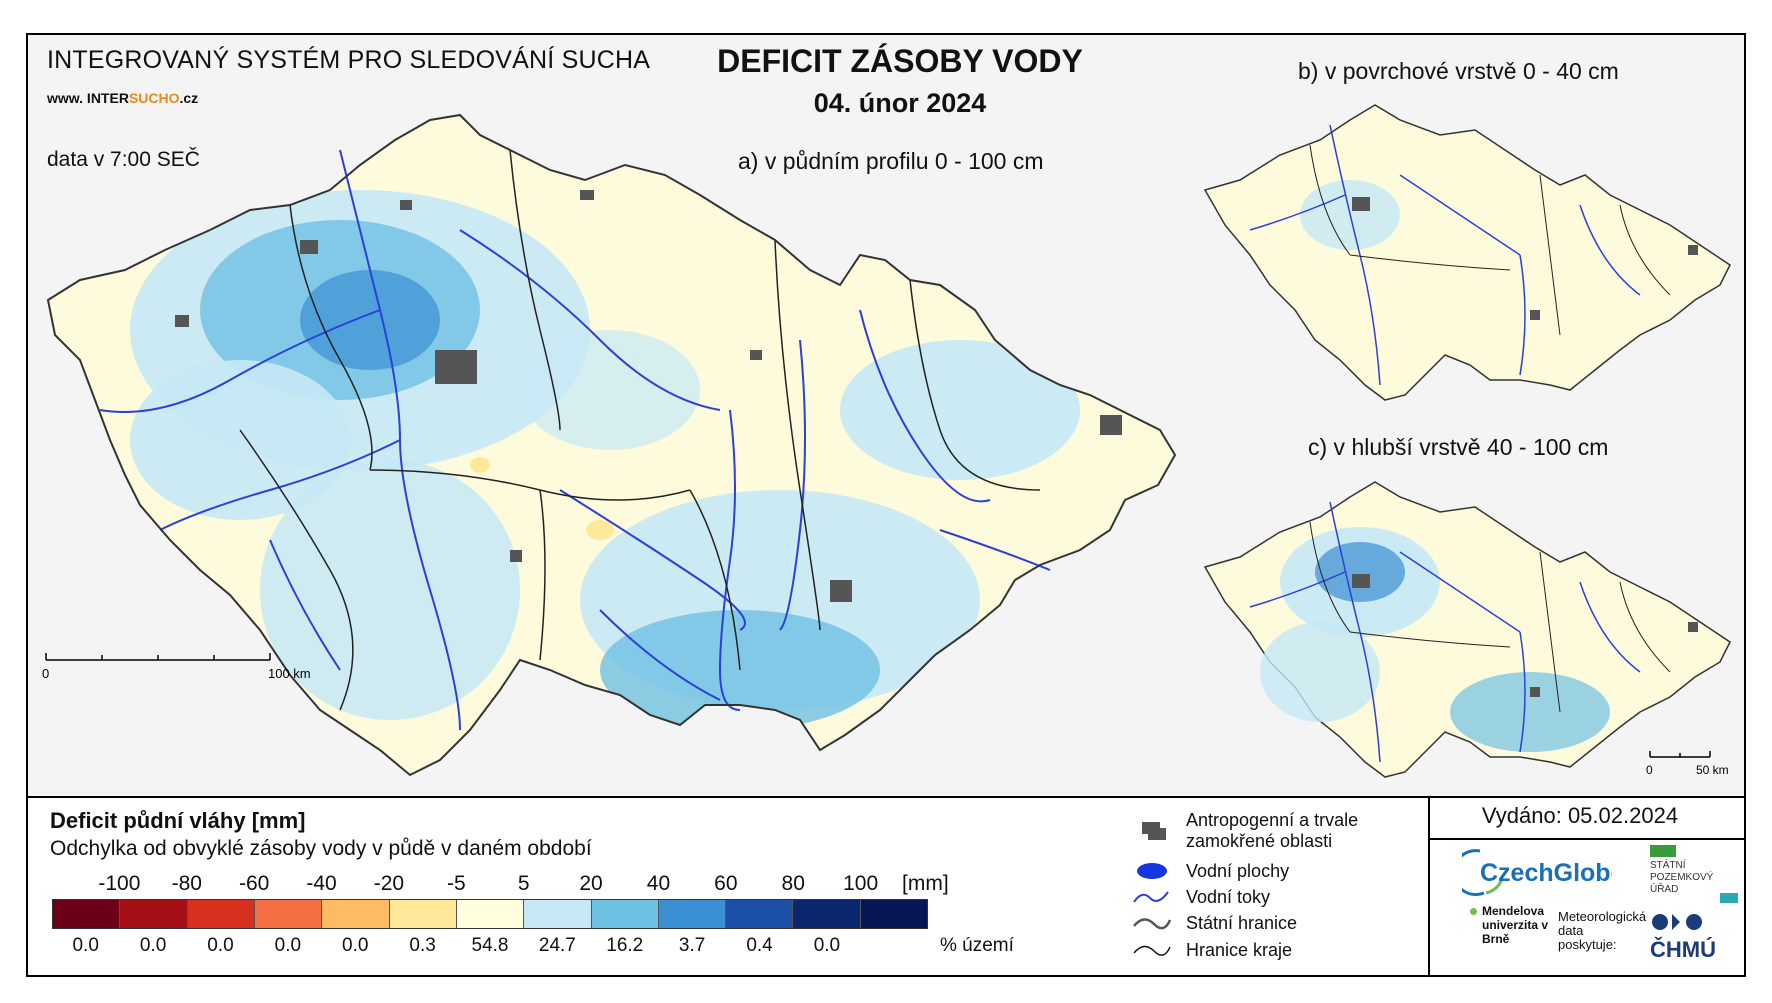  Describe the element at coordinates (349, 60) in the screenshot. I see `system-title: INTEGROVANÝ SYSTÉM PRO SLEDOVÁNÍ SUCHA` at that location.